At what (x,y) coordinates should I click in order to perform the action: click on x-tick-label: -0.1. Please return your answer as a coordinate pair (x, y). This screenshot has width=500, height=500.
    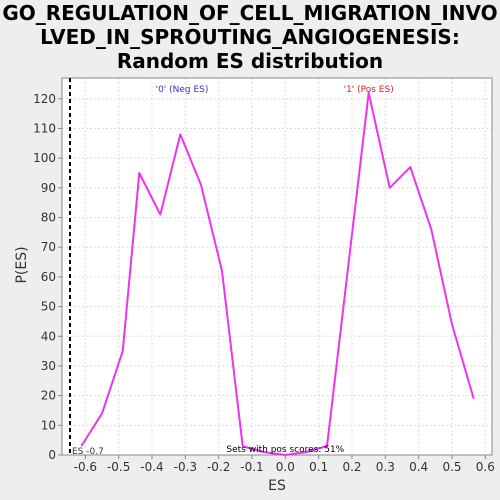
    Looking at the image, I should click on (251, 467).